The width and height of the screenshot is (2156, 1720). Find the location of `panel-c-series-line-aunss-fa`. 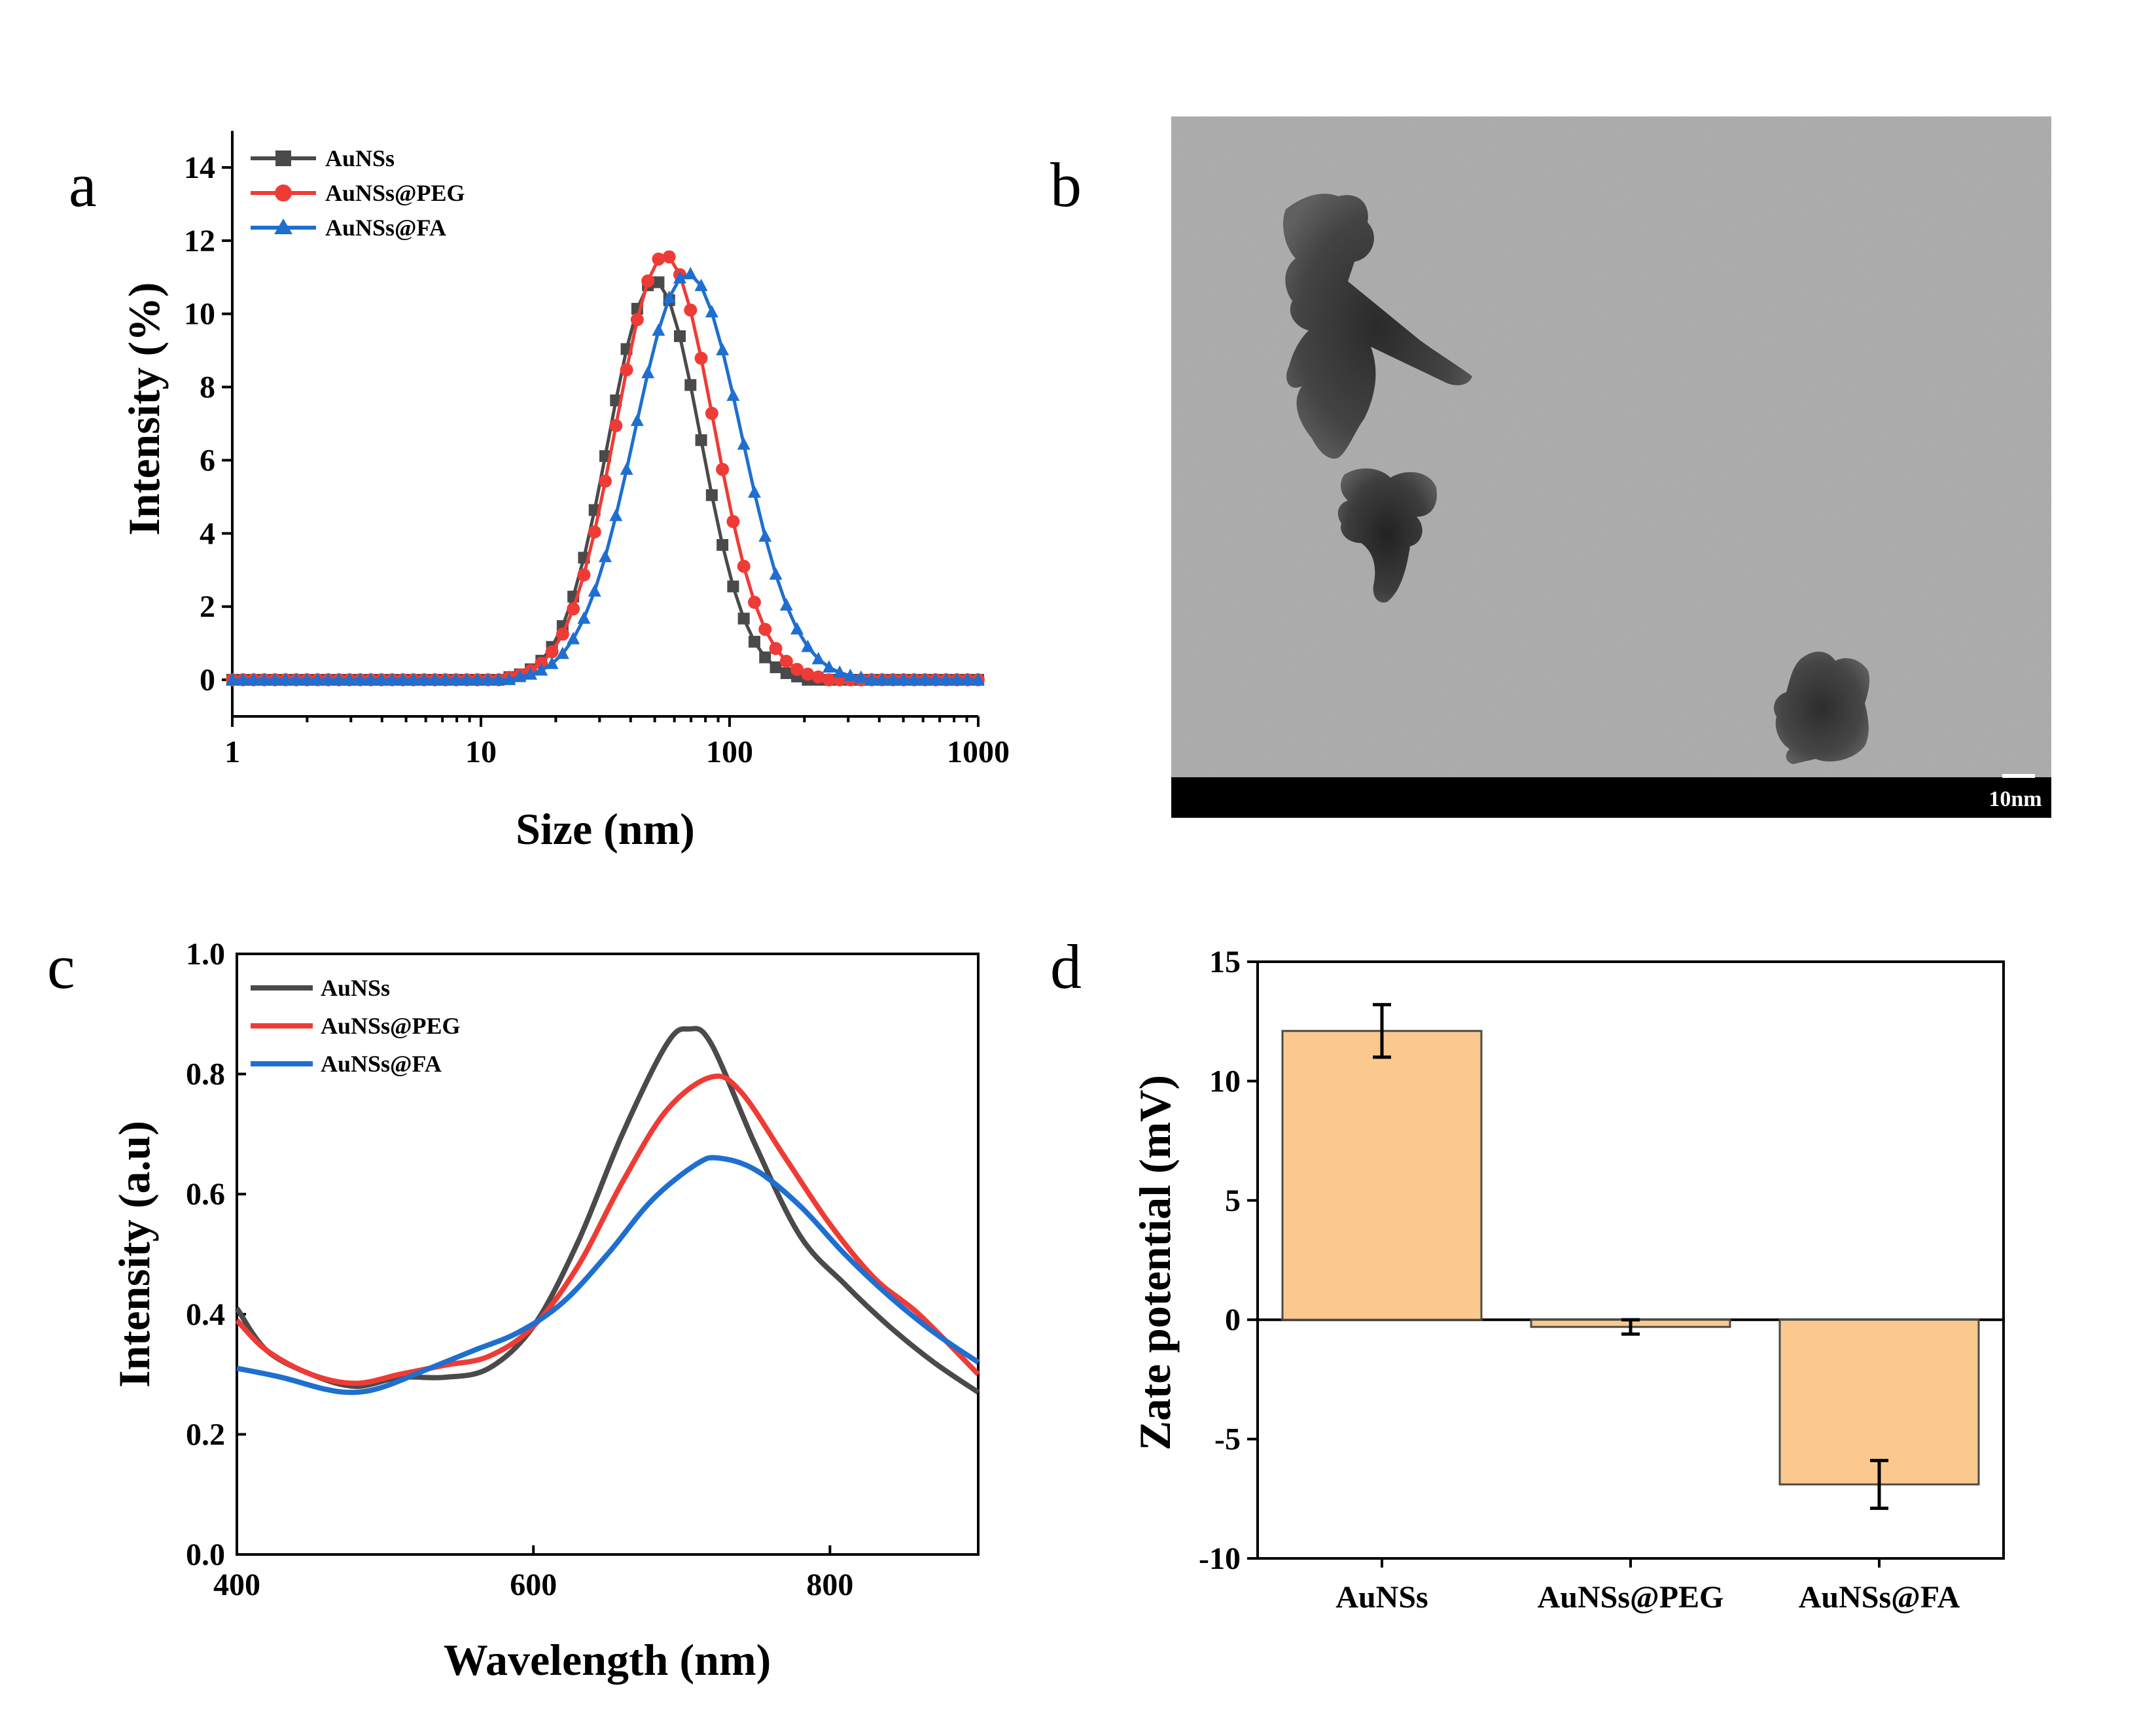

panel-c-series-line-aunss-fa is located at coordinates (608, 1275).